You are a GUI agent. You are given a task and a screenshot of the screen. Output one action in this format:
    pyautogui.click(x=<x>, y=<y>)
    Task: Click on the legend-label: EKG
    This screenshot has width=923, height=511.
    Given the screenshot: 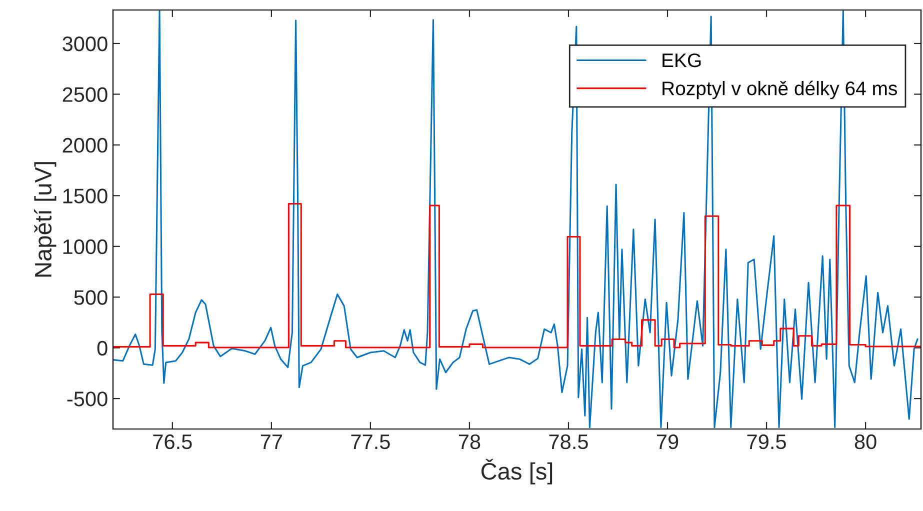 What is the action you would take?
    pyautogui.click(x=681, y=60)
    